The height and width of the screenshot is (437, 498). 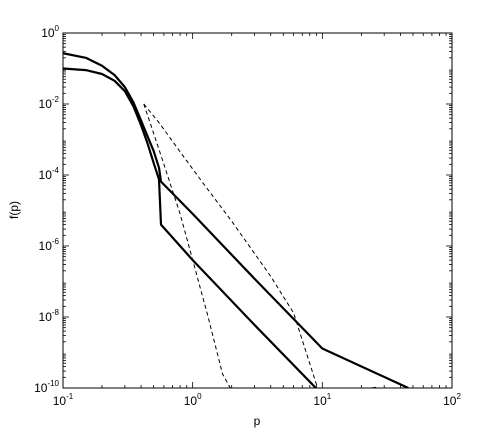 What do you see at coordinates (452, 400) in the screenshot?
I see `x-tick-label: 10²` at bounding box center [452, 400].